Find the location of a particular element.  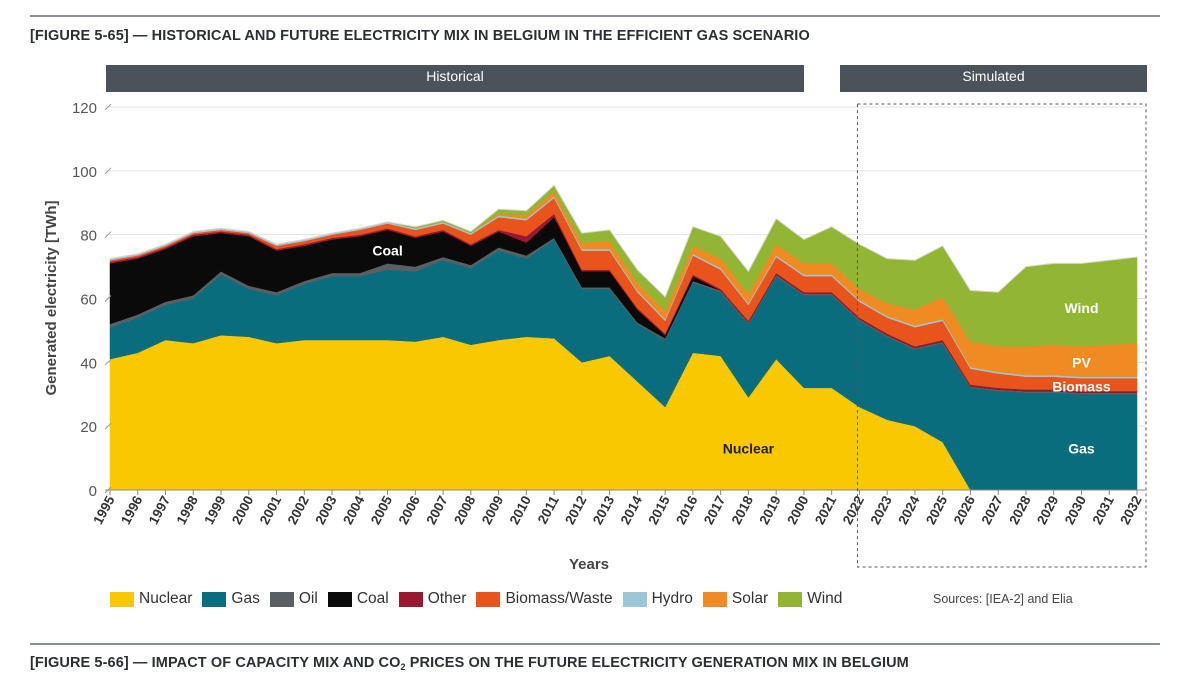

y-tick-label: 40 is located at coordinates (88, 363).